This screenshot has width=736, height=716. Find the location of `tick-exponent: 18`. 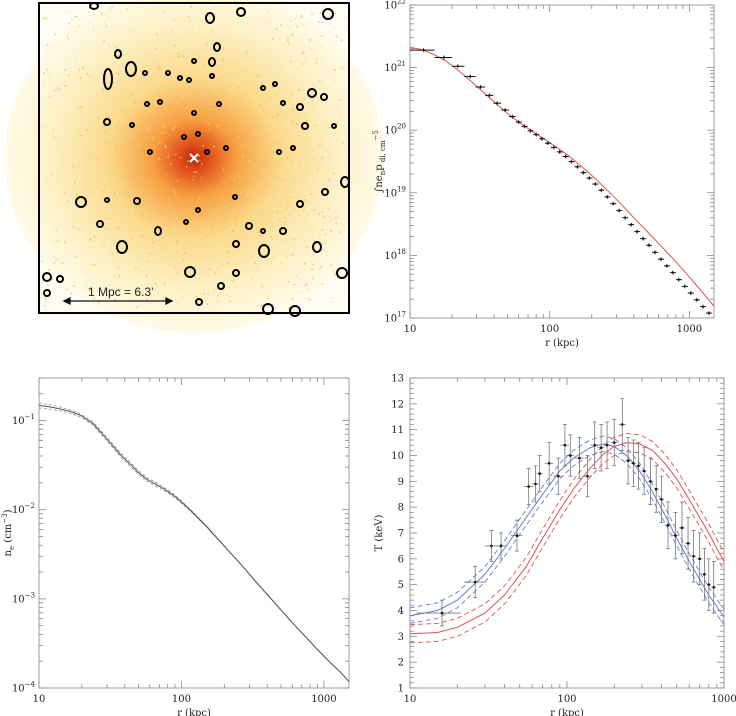

tick-exponent: 18 is located at coordinates (401, 252).